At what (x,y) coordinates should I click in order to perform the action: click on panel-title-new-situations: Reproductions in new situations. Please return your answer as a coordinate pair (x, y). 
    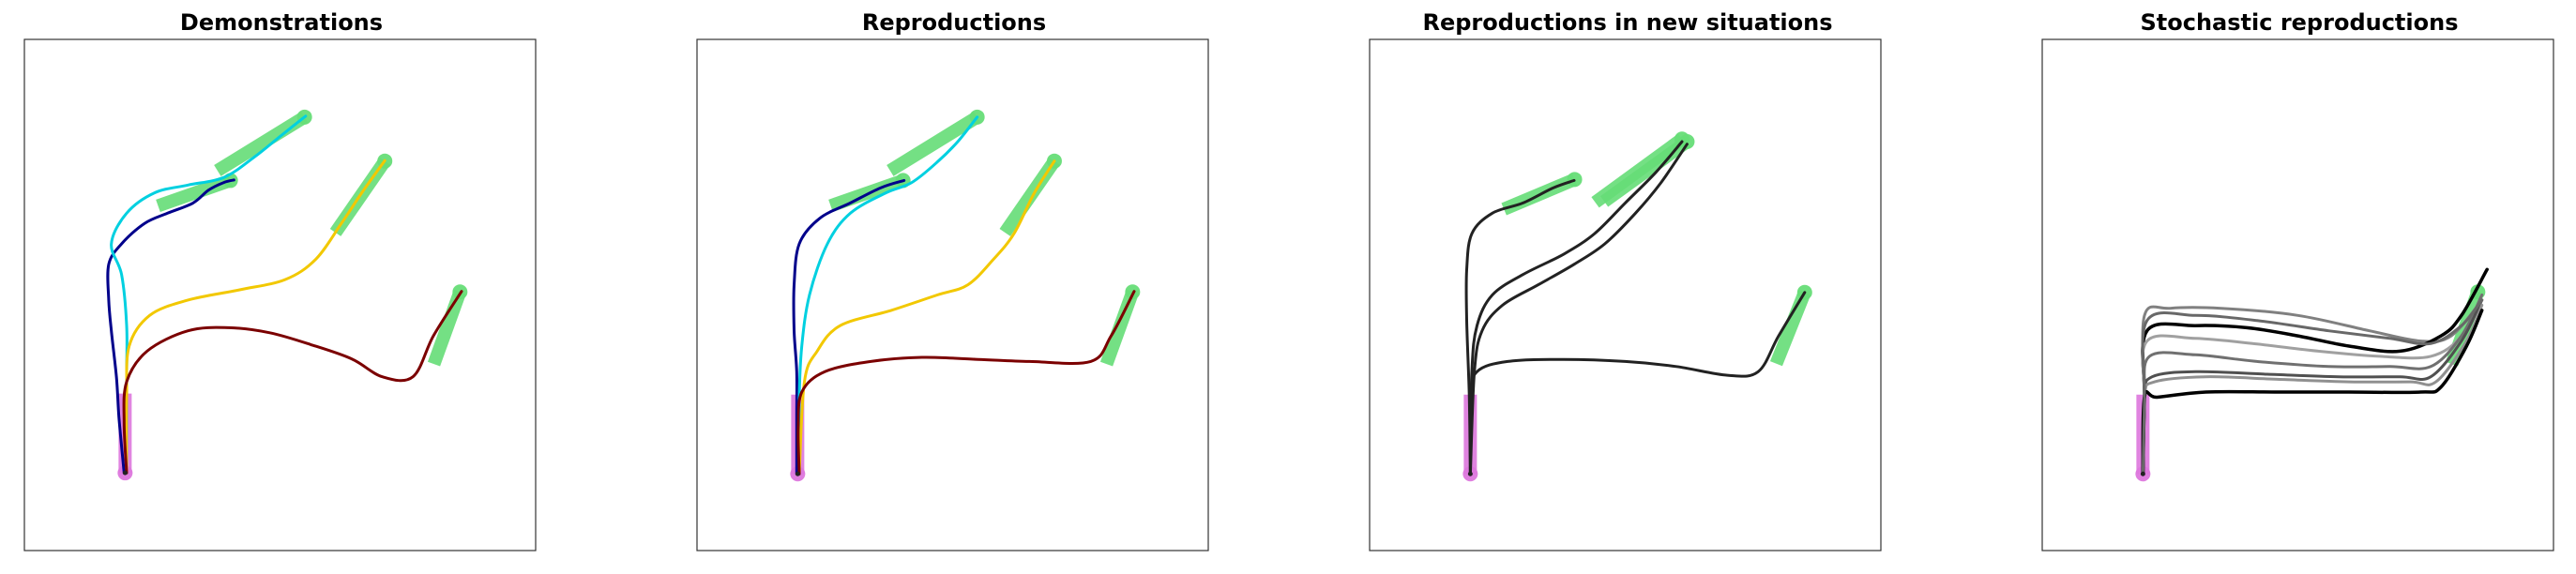
    Looking at the image, I should click on (1627, 22).